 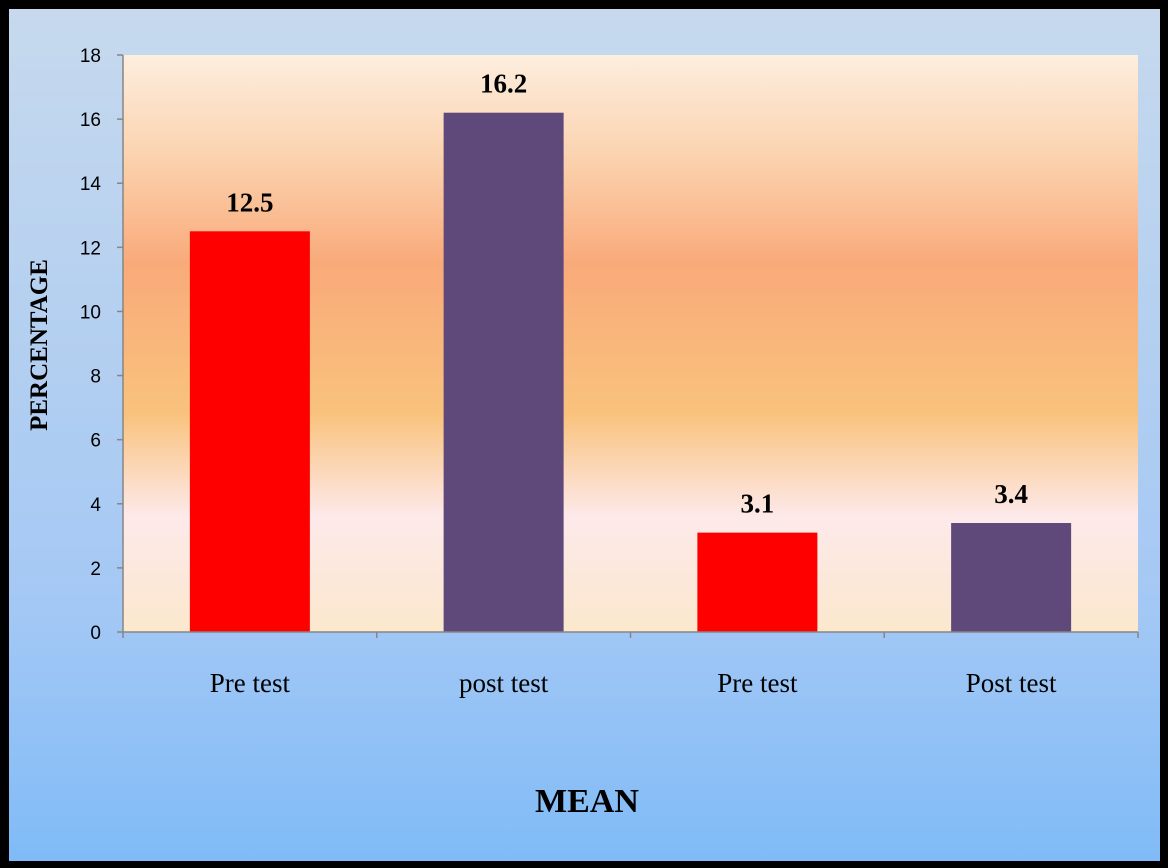 What do you see at coordinates (1011, 683) in the screenshot?
I see `category-label: Post test` at bounding box center [1011, 683].